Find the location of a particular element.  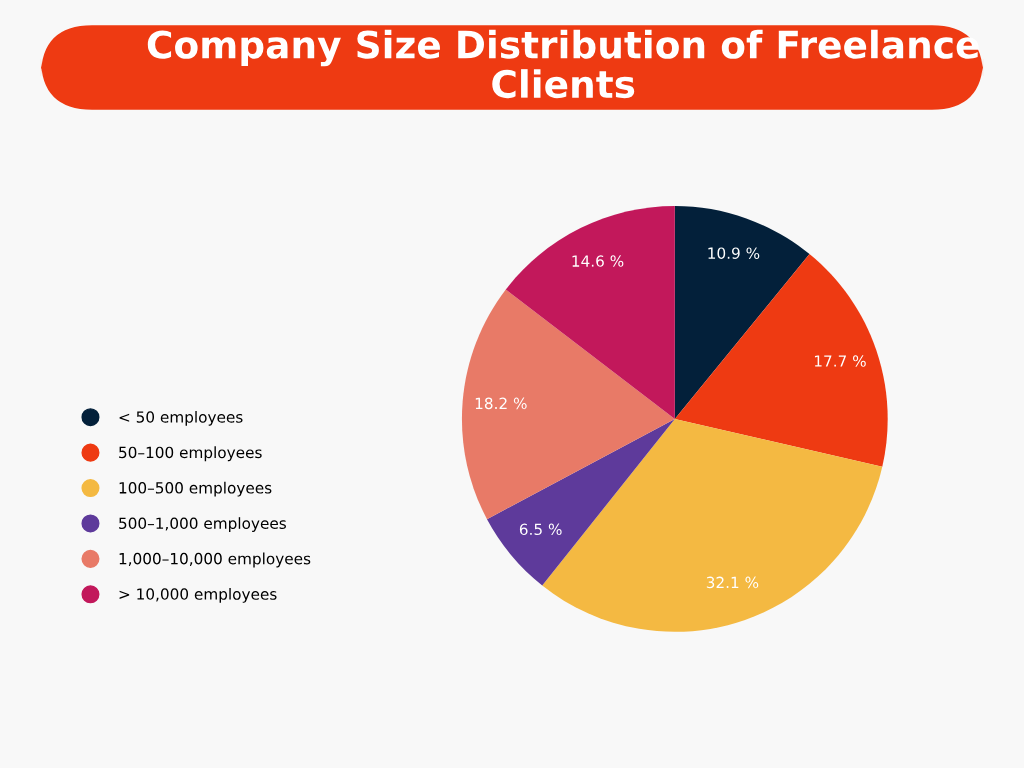

data-label: 17.7 % is located at coordinates (840, 361).